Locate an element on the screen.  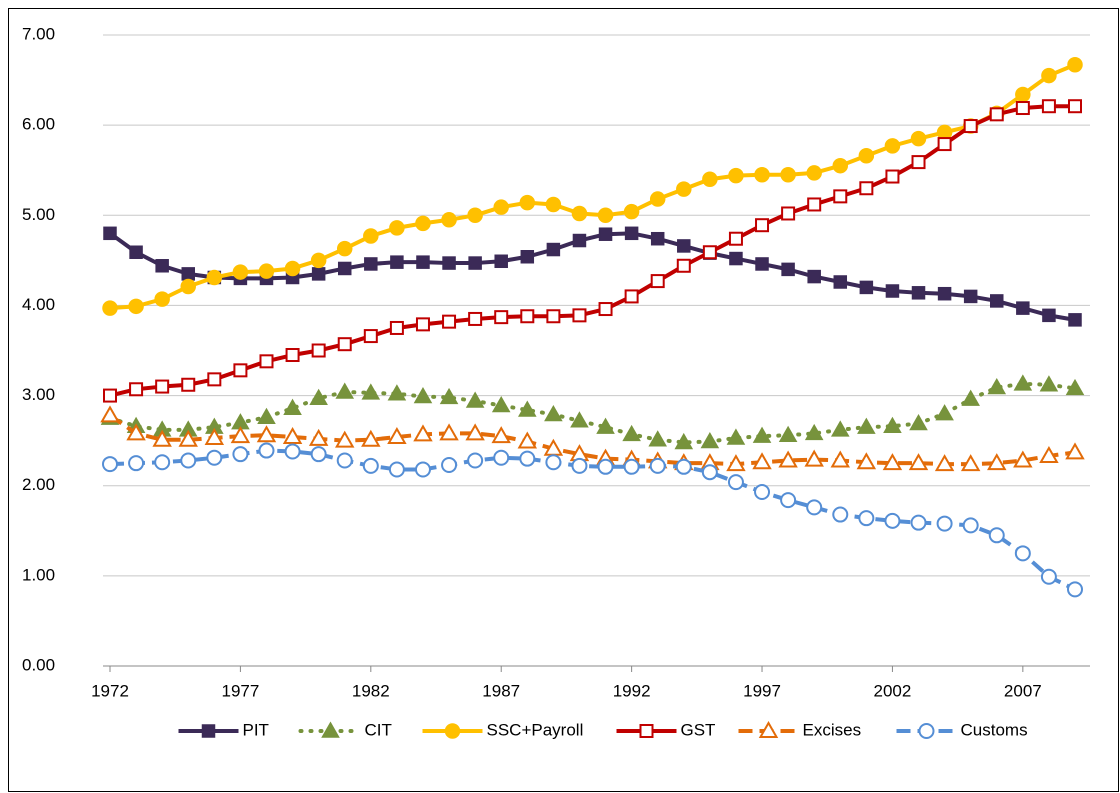
y-tick-label: 4.00 is located at coordinates (38, 304).